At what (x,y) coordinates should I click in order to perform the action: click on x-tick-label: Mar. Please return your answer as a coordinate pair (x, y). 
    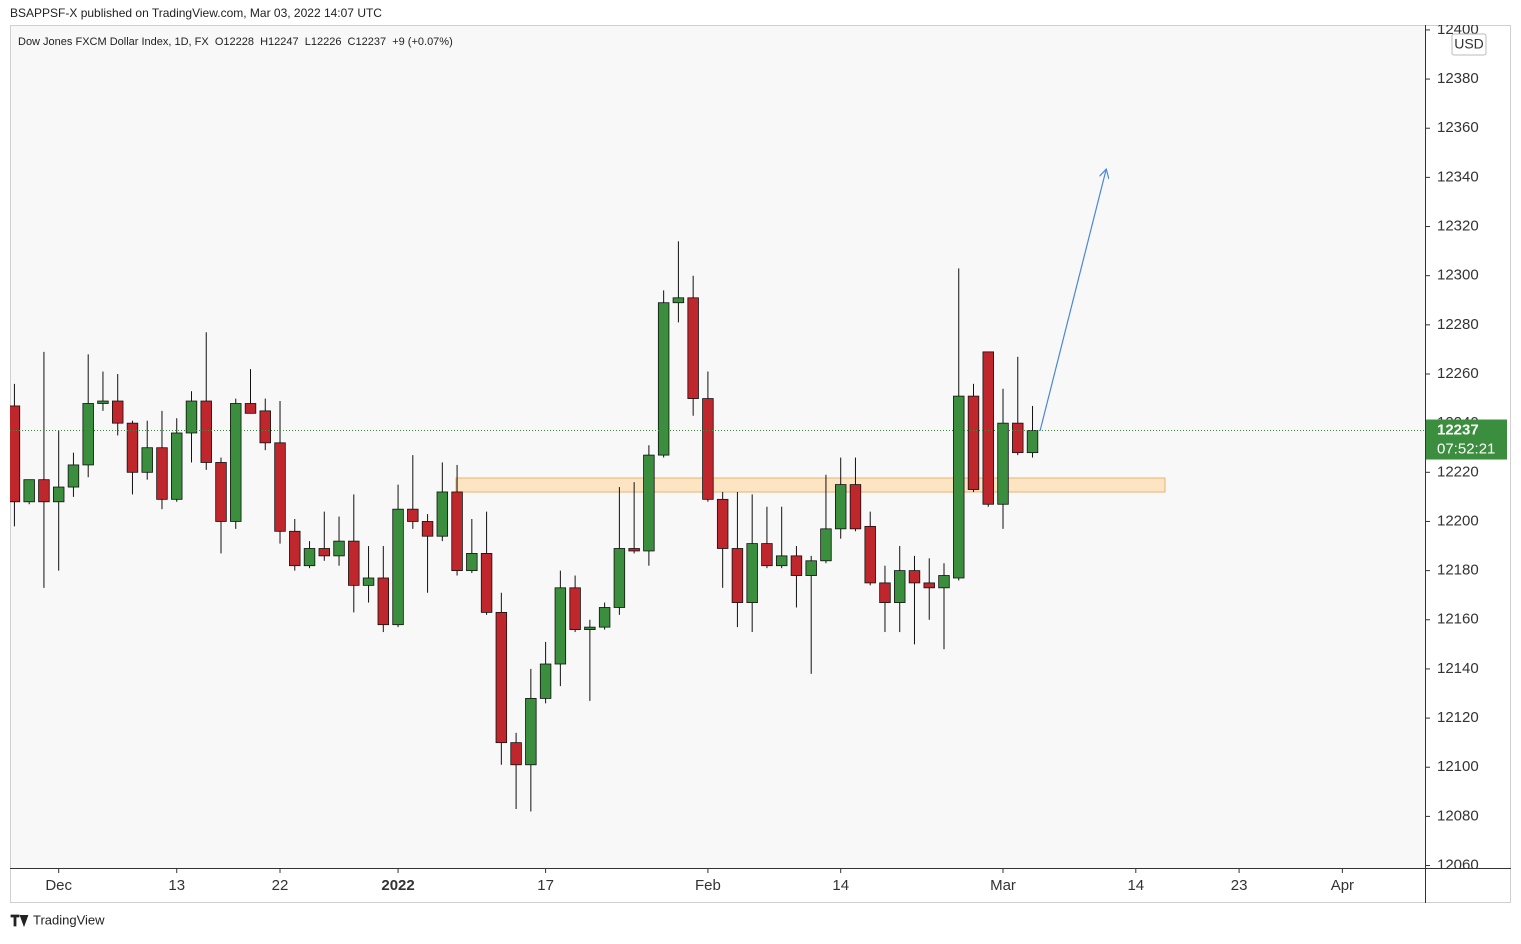
    Looking at the image, I should click on (1003, 885).